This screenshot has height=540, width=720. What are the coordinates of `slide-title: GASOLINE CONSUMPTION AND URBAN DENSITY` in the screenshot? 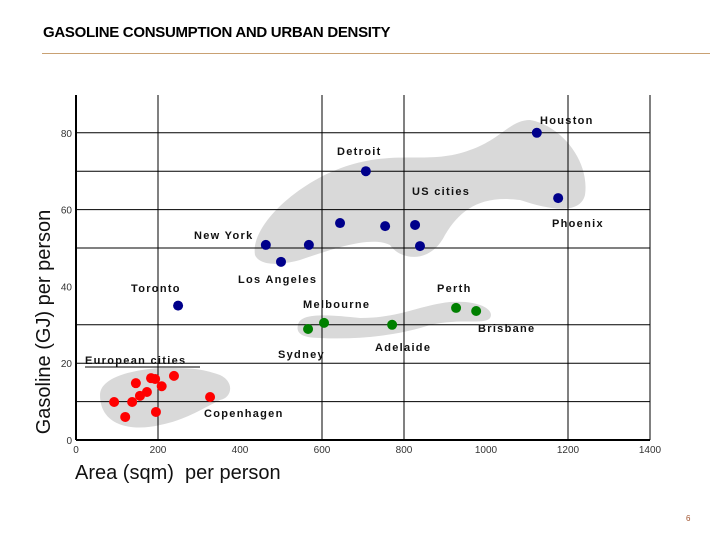 It's located at (217, 32).